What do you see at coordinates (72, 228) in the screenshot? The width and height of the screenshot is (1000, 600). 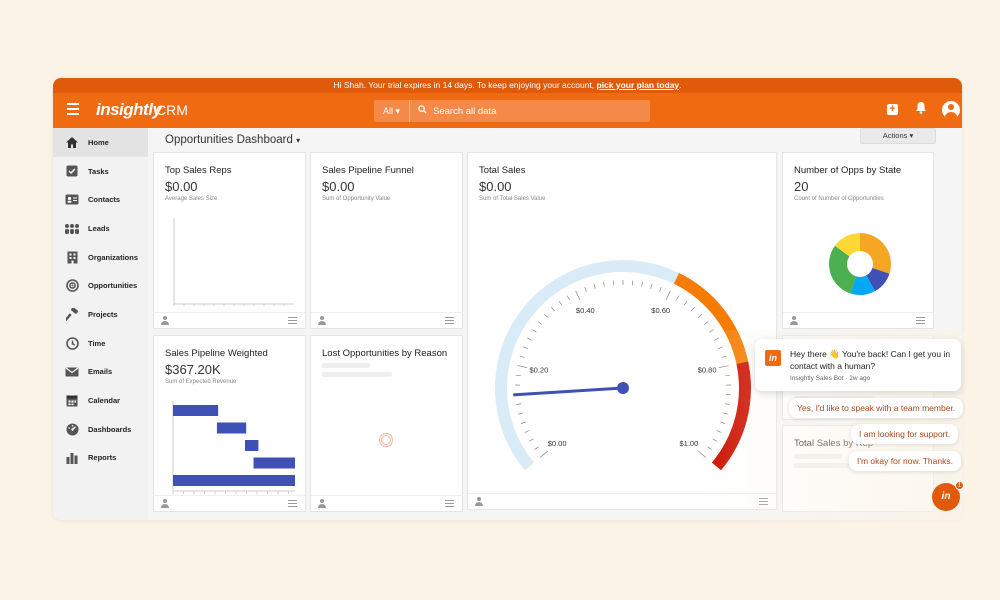 I see `people-icon` at bounding box center [72, 228].